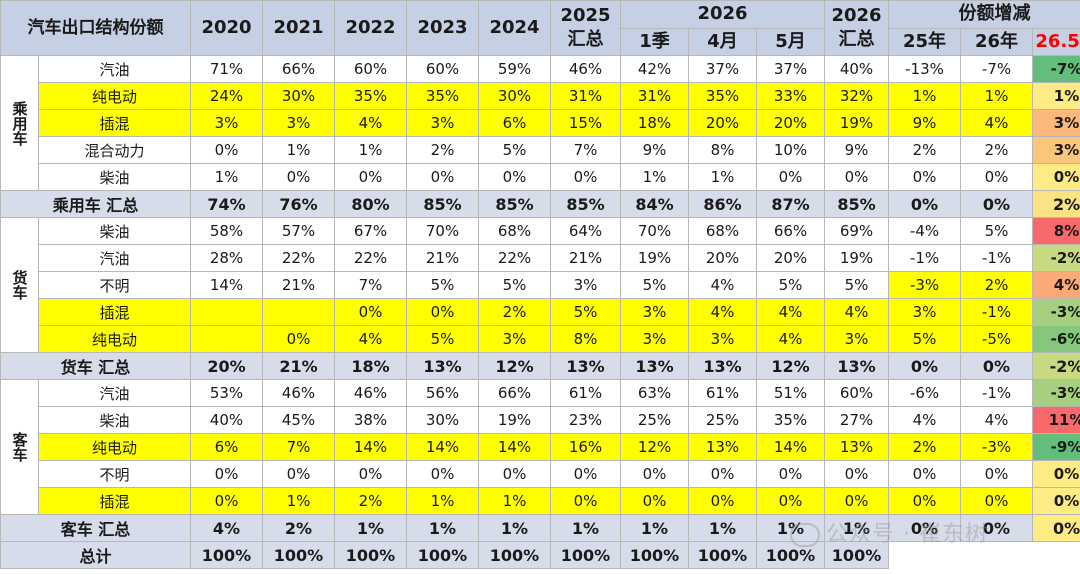 The width and height of the screenshot is (1080, 574). Describe the element at coordinates (654, 41) in the screenshot. I see `sub-q1: 1季` at that location.